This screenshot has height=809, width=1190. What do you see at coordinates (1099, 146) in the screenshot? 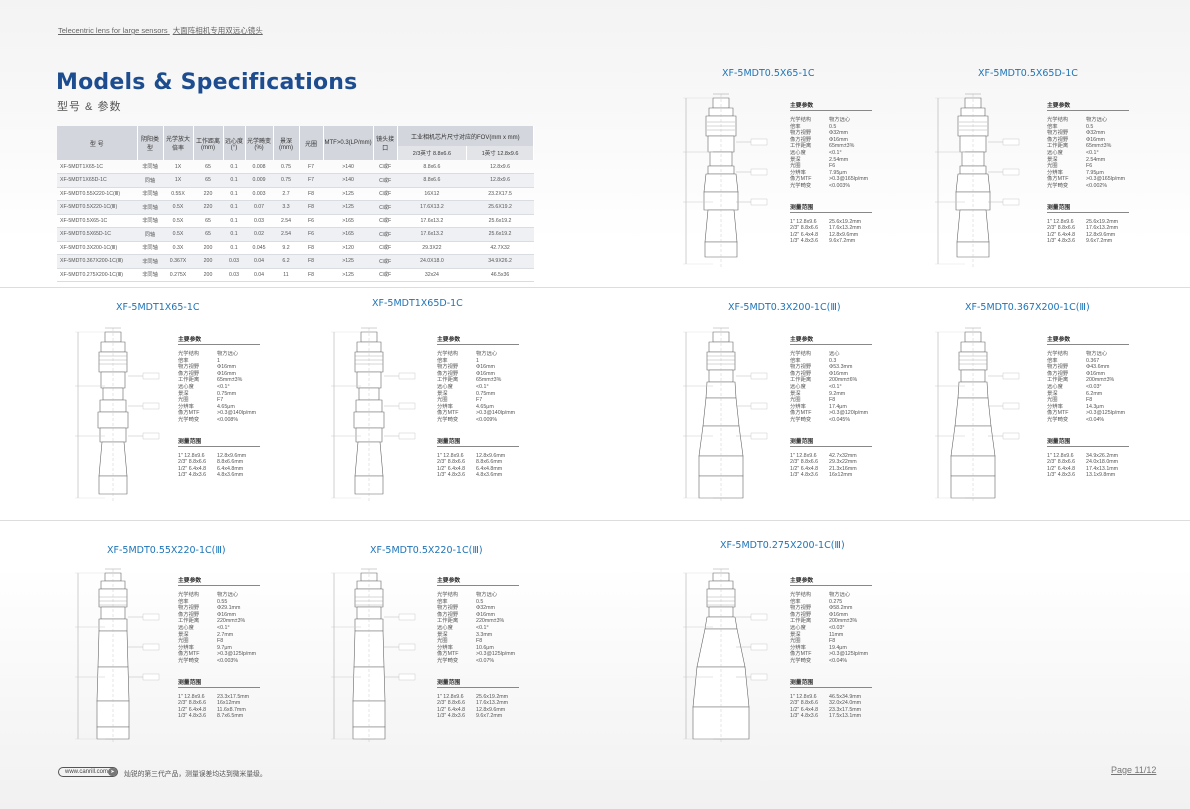
I see `spec-value: 65mm±3%` at bounding box center [1099, 146].